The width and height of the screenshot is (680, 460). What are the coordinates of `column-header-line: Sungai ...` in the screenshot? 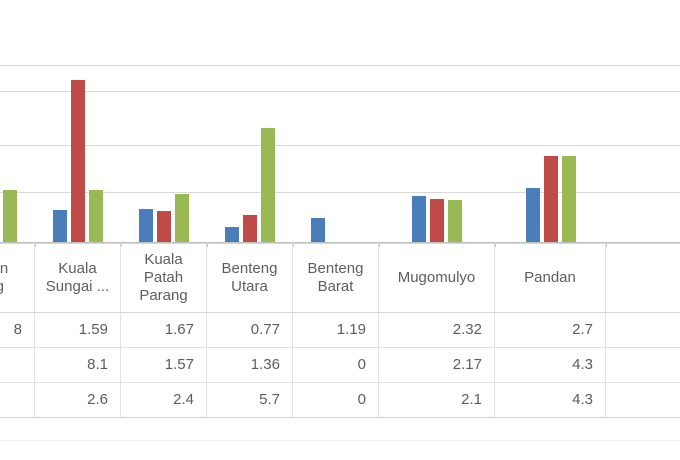 It's located at (77, 286).